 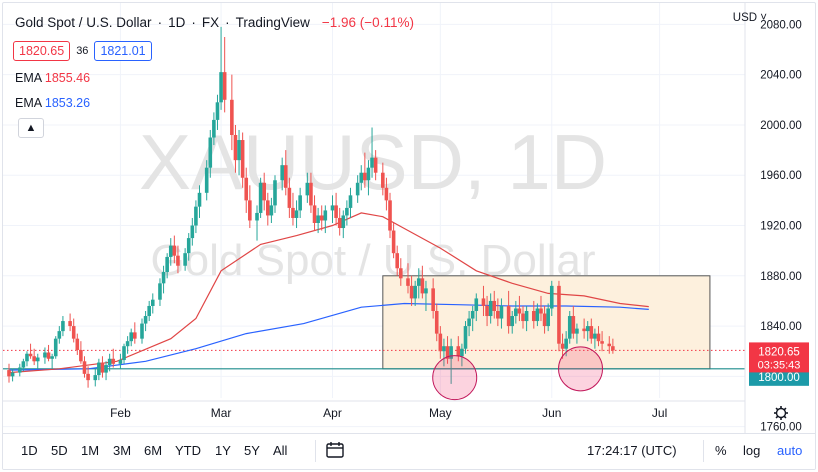 What do you see at coordinates (632, 450) in the screenshot?
I see `utc-clock: 17:24:17 (UTC)` at bounding box center [632, 450].